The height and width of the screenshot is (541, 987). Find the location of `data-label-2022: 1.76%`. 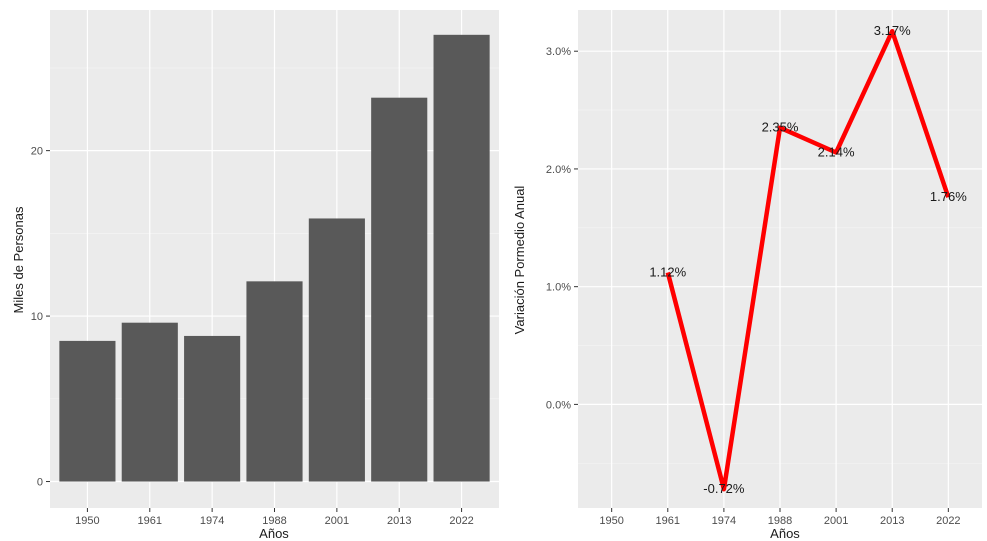

data-label-2022: 1.76% is located at coordinates (948, 196).